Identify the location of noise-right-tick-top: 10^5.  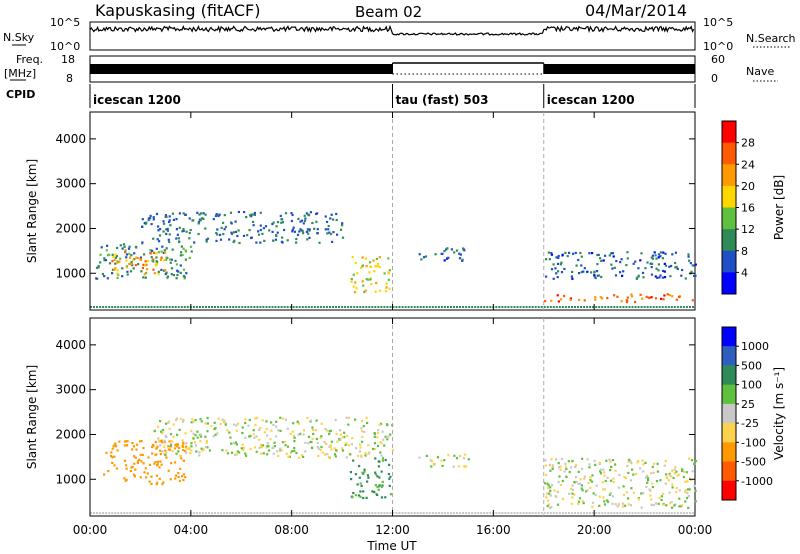
(718, 22).